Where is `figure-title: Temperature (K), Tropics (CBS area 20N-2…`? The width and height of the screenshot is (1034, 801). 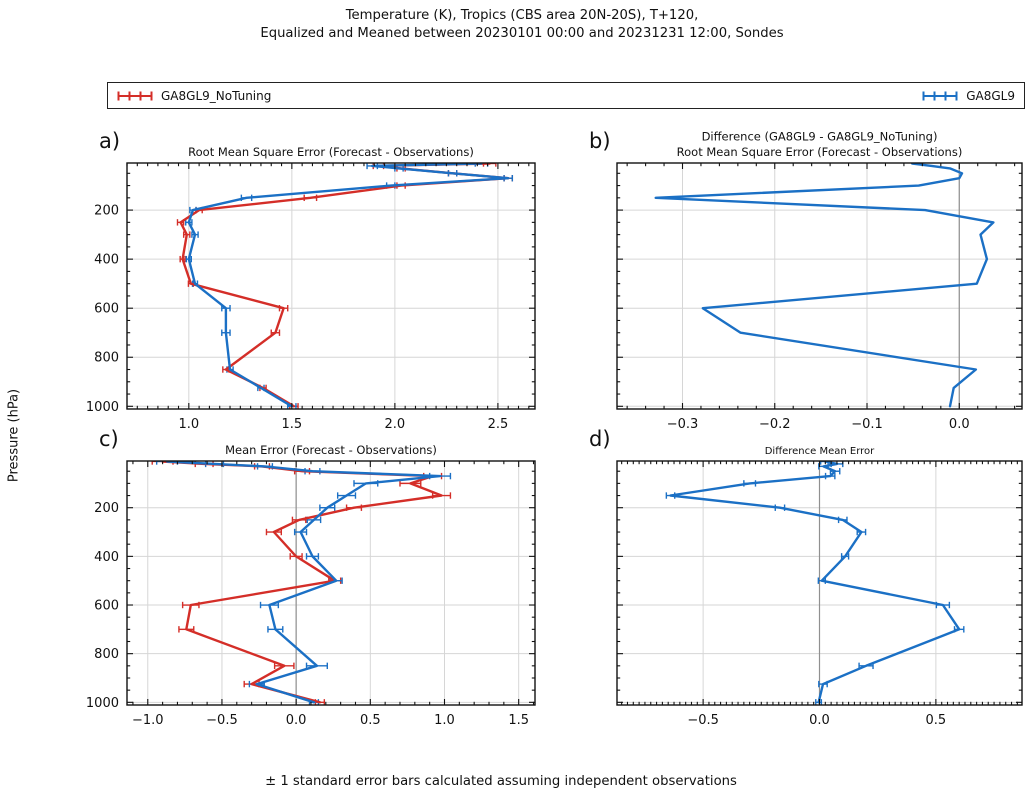
figure-title: Temperature (K), Tropics (CBS area 20N-2… is located at coordinates (522, 25).